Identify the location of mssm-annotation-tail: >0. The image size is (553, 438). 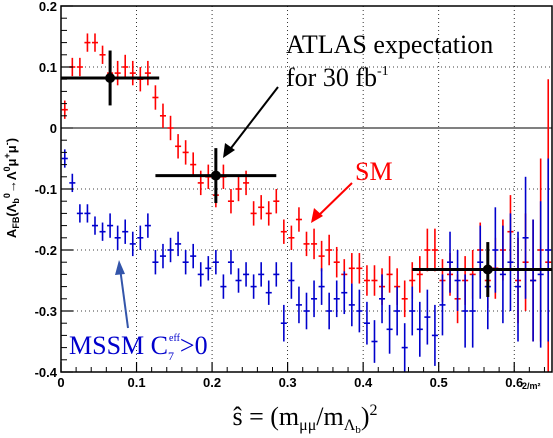
(194, 345).